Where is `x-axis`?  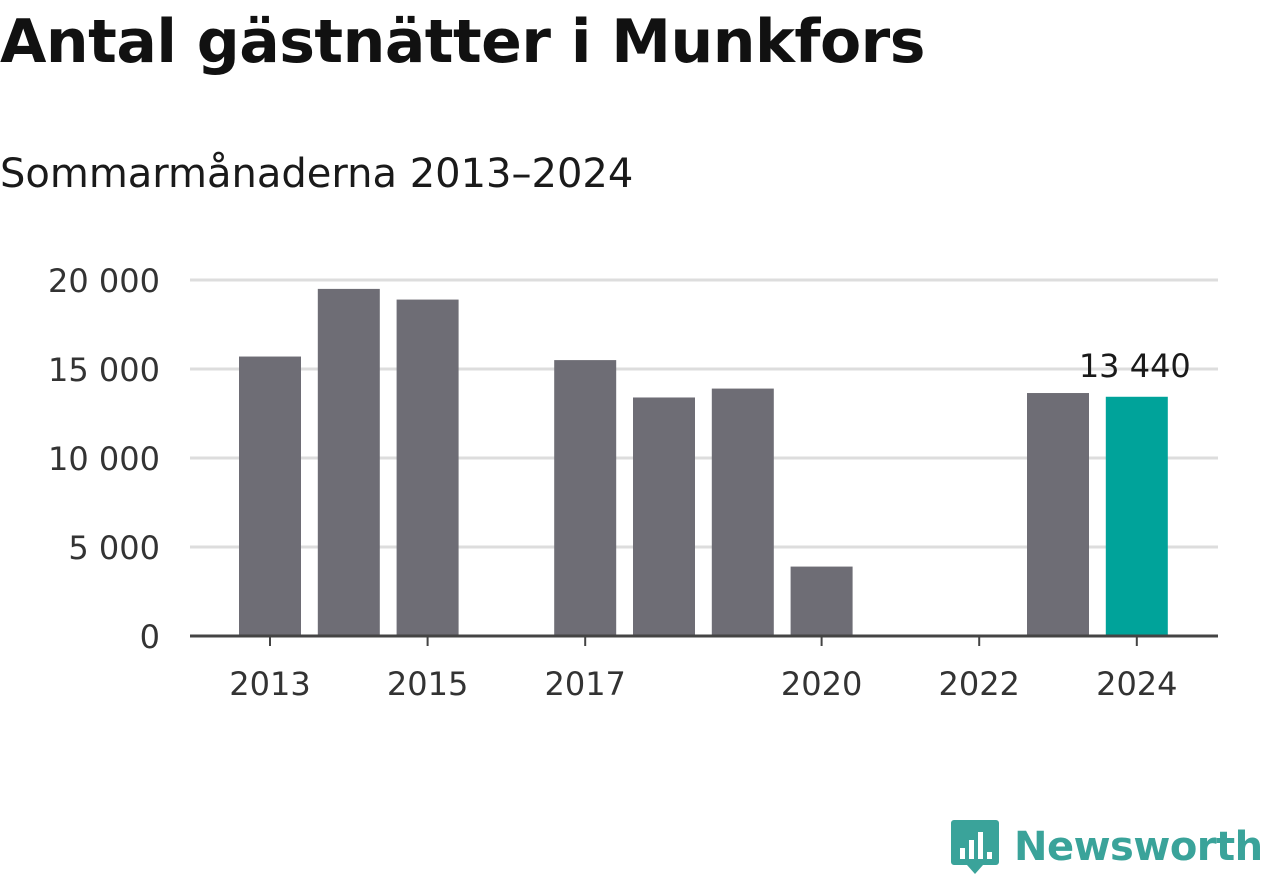 x-axis is located at coordinates (704, 640).